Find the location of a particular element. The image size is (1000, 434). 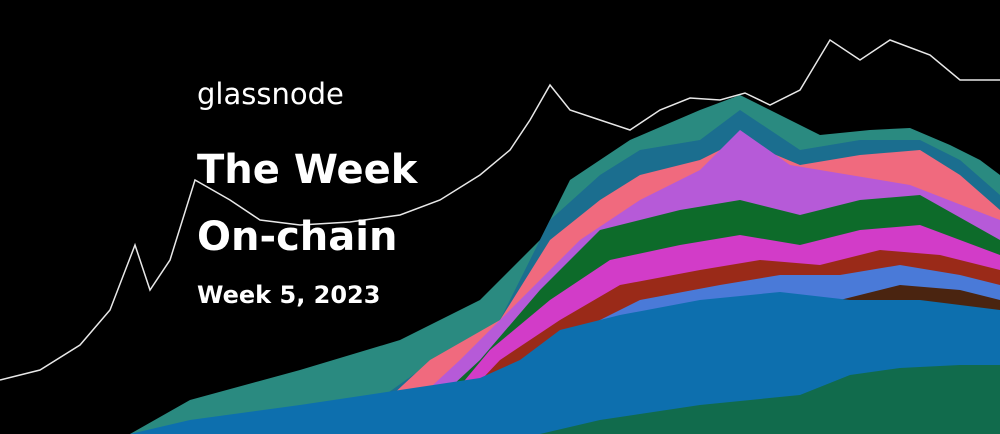

area-layer is located at coordinates (770, 399).